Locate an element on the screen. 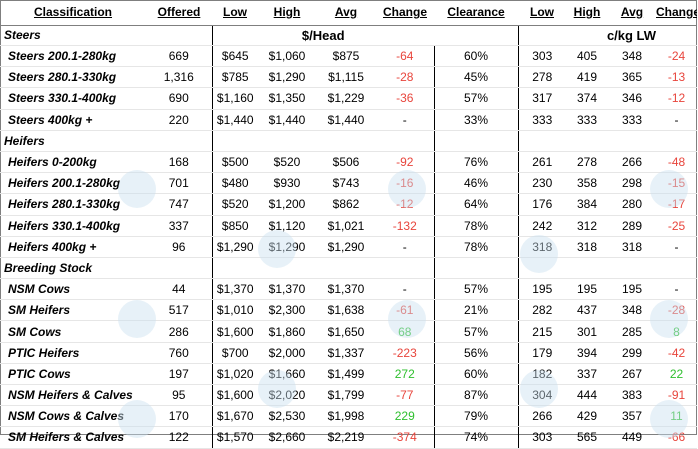 This screenshot has width=698, height=449. cell-low: $850 is located at coordinates (234, 226).